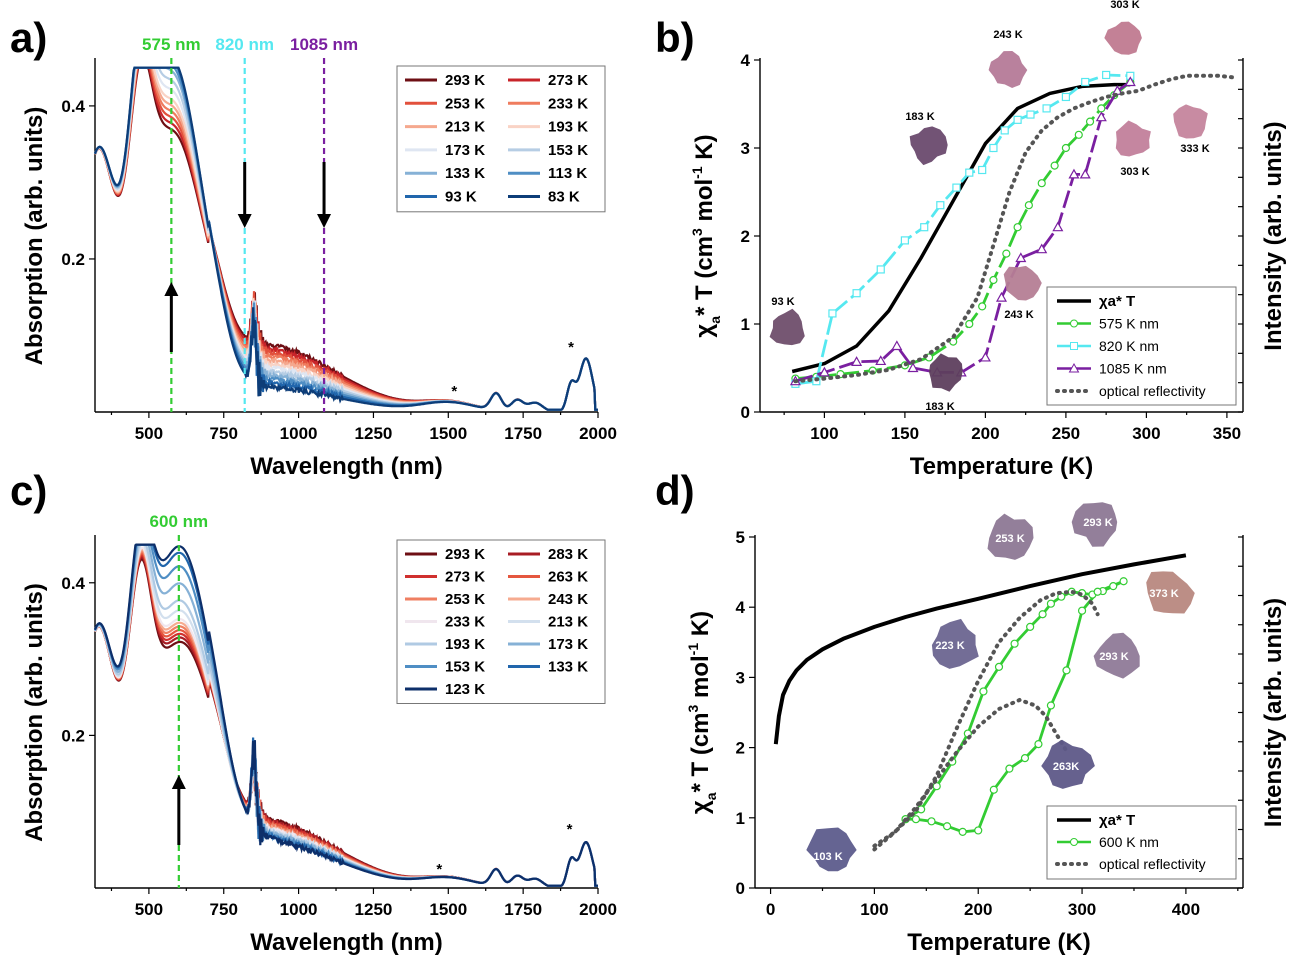 Image resolution: width=1292 pixels, height=958 pixels. What do you see at coordinates (740, 888) in the screenshot?
I see `y-tick-label: 0` at bounding box center [740, 888].